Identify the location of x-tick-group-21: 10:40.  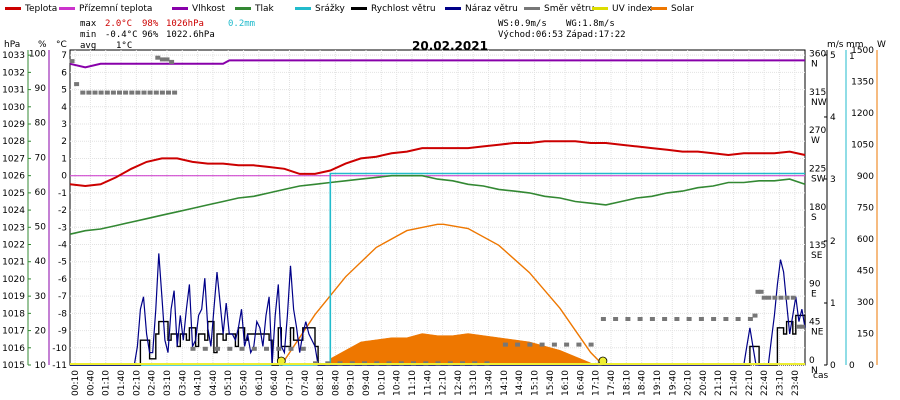
(398, 383).